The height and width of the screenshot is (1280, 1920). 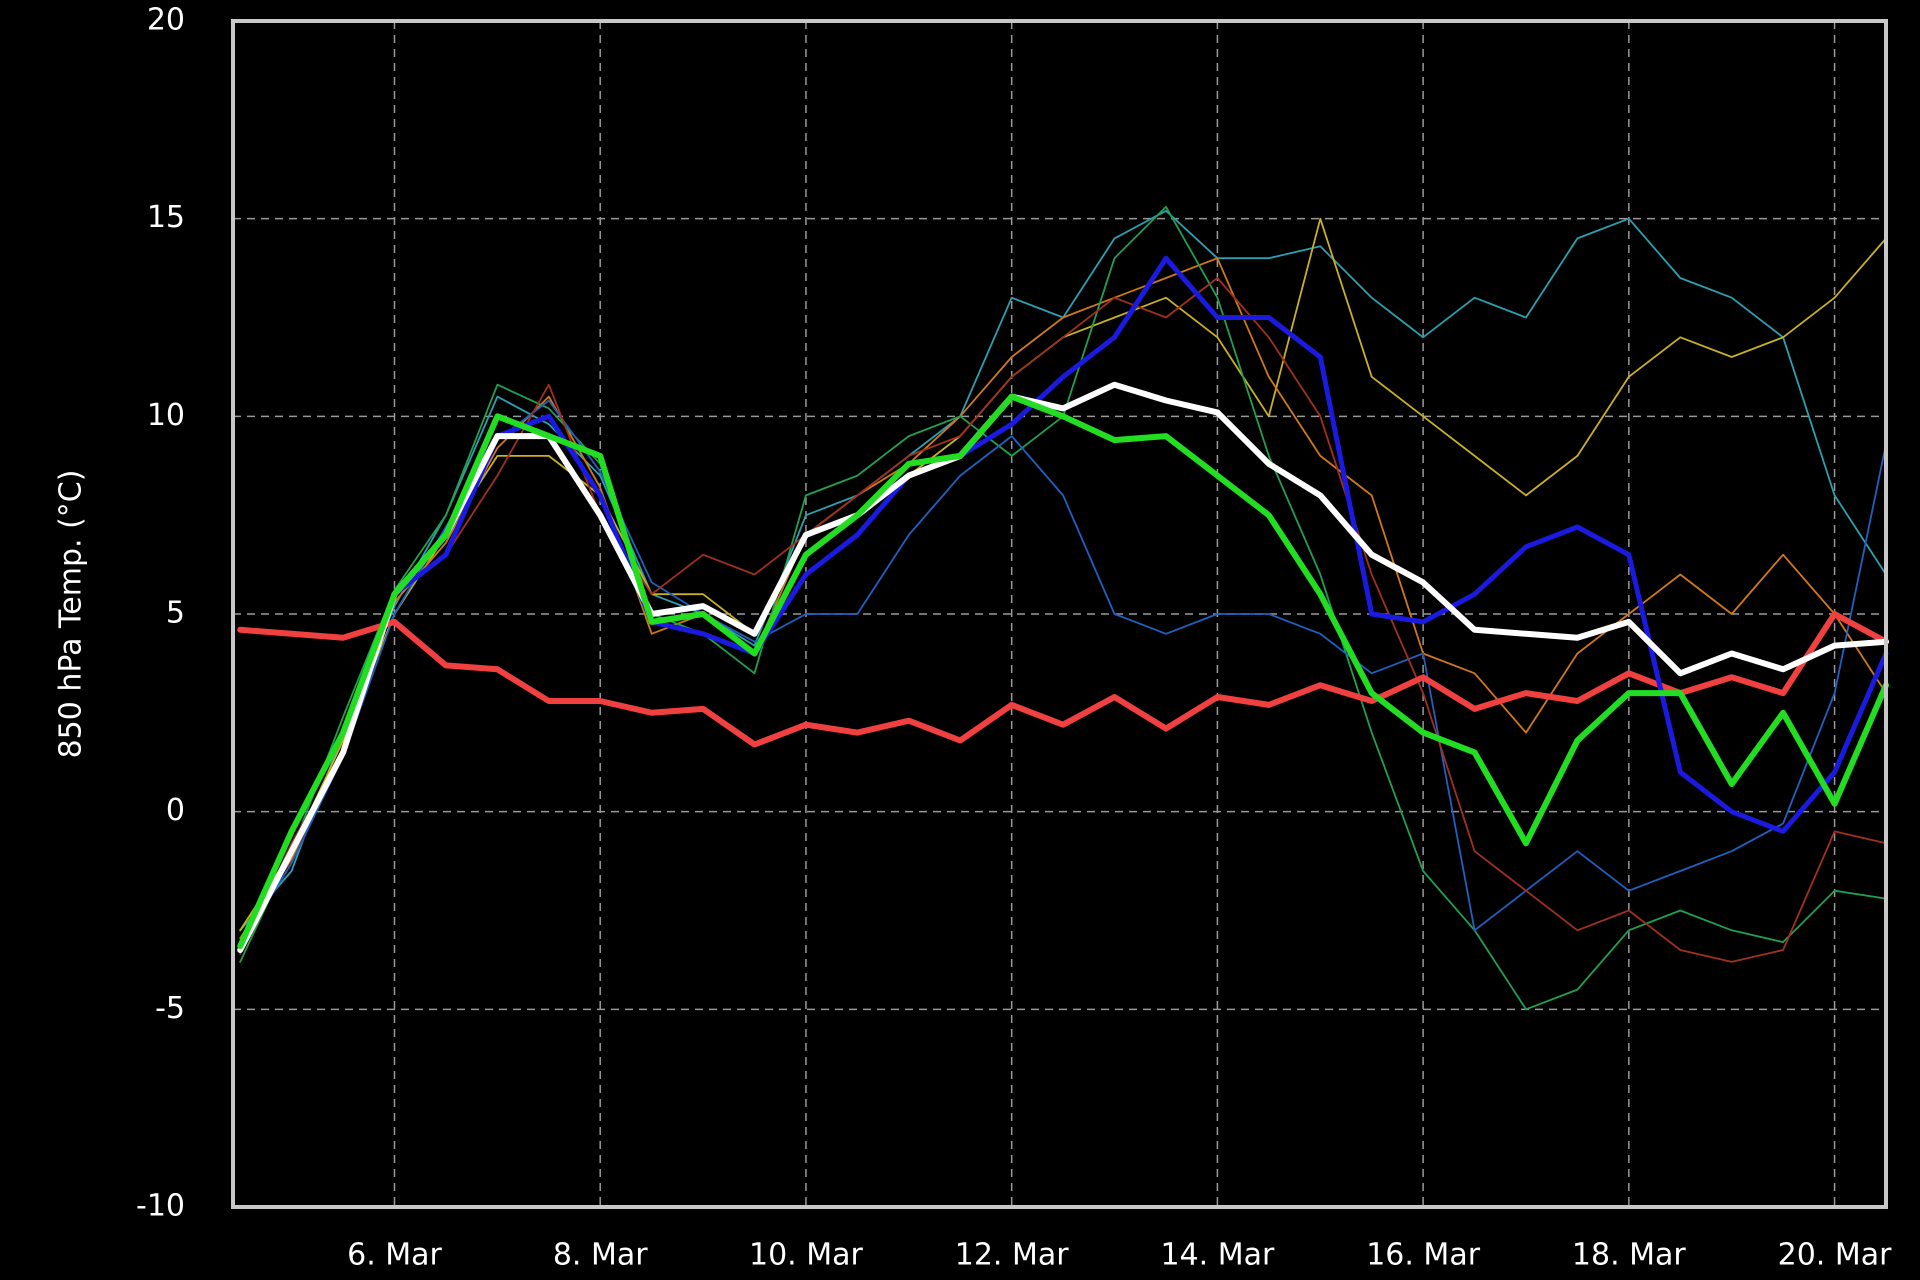 I want to click on y-tick-label: 20, so click(x=166, y=20).